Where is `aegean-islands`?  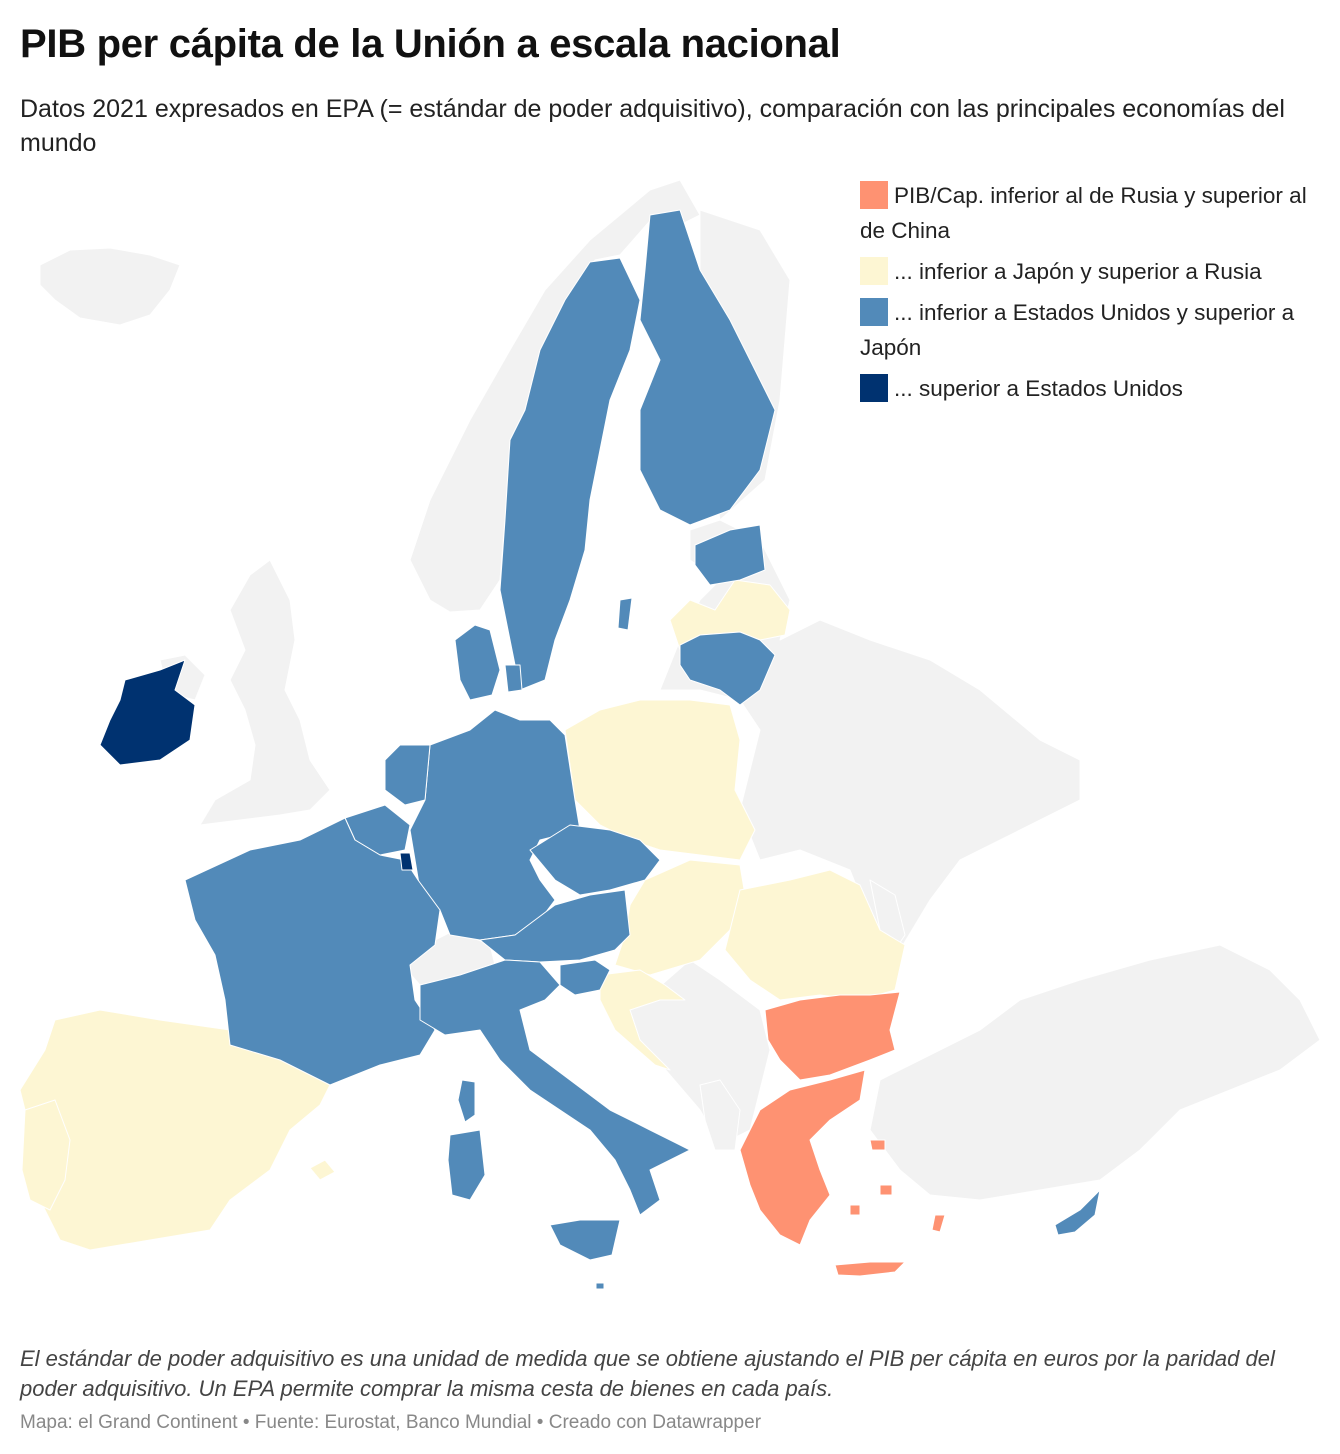
aegean-islands is located at coordinates (897, 1186).